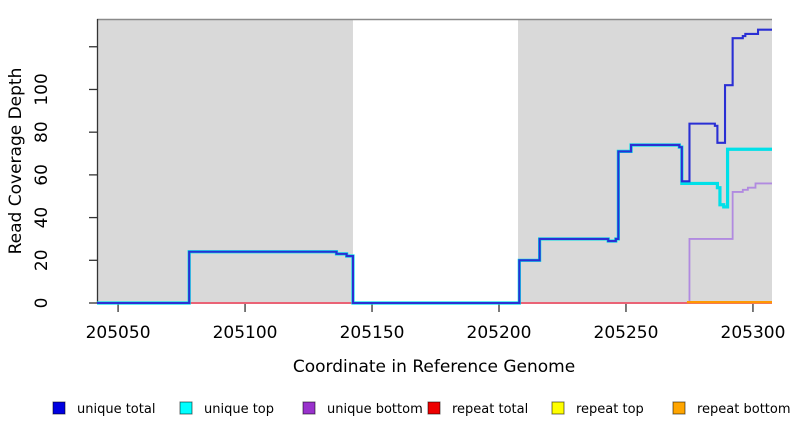 The width and height of the screenshot is (792, 432). I want to click on legend-label: repeat total, so click(490, 409).